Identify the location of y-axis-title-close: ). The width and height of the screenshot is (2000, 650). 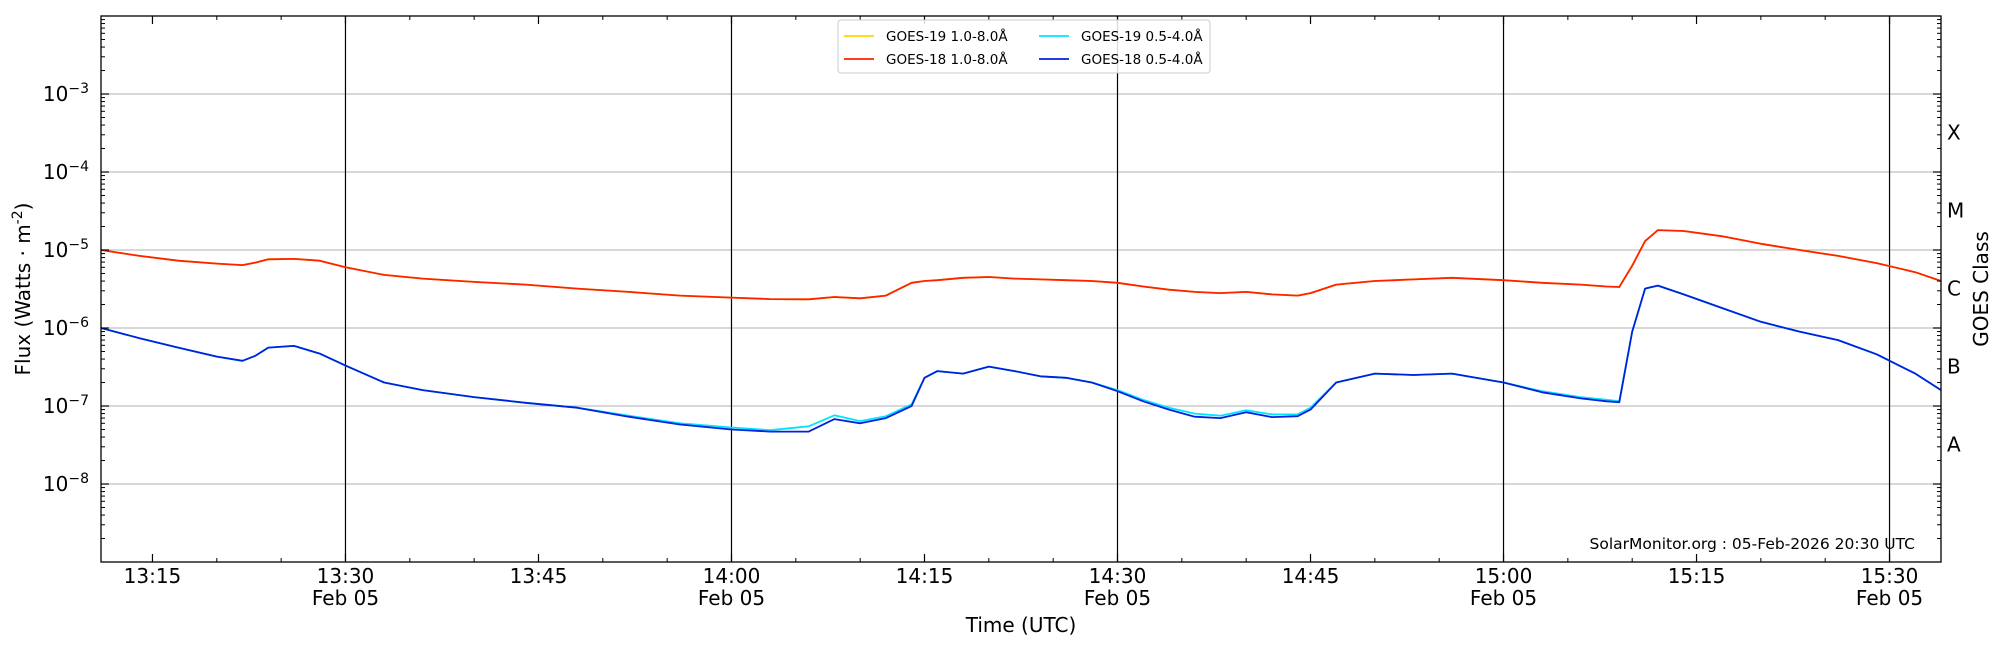
(23, 207).